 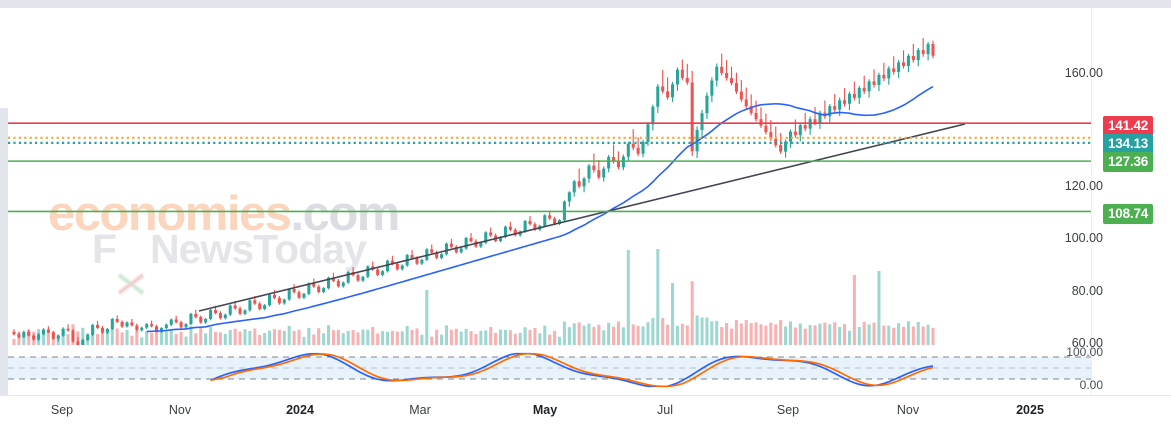 I want to click on pivot-level-badge: 134.13, so click(x=1128, y=144).